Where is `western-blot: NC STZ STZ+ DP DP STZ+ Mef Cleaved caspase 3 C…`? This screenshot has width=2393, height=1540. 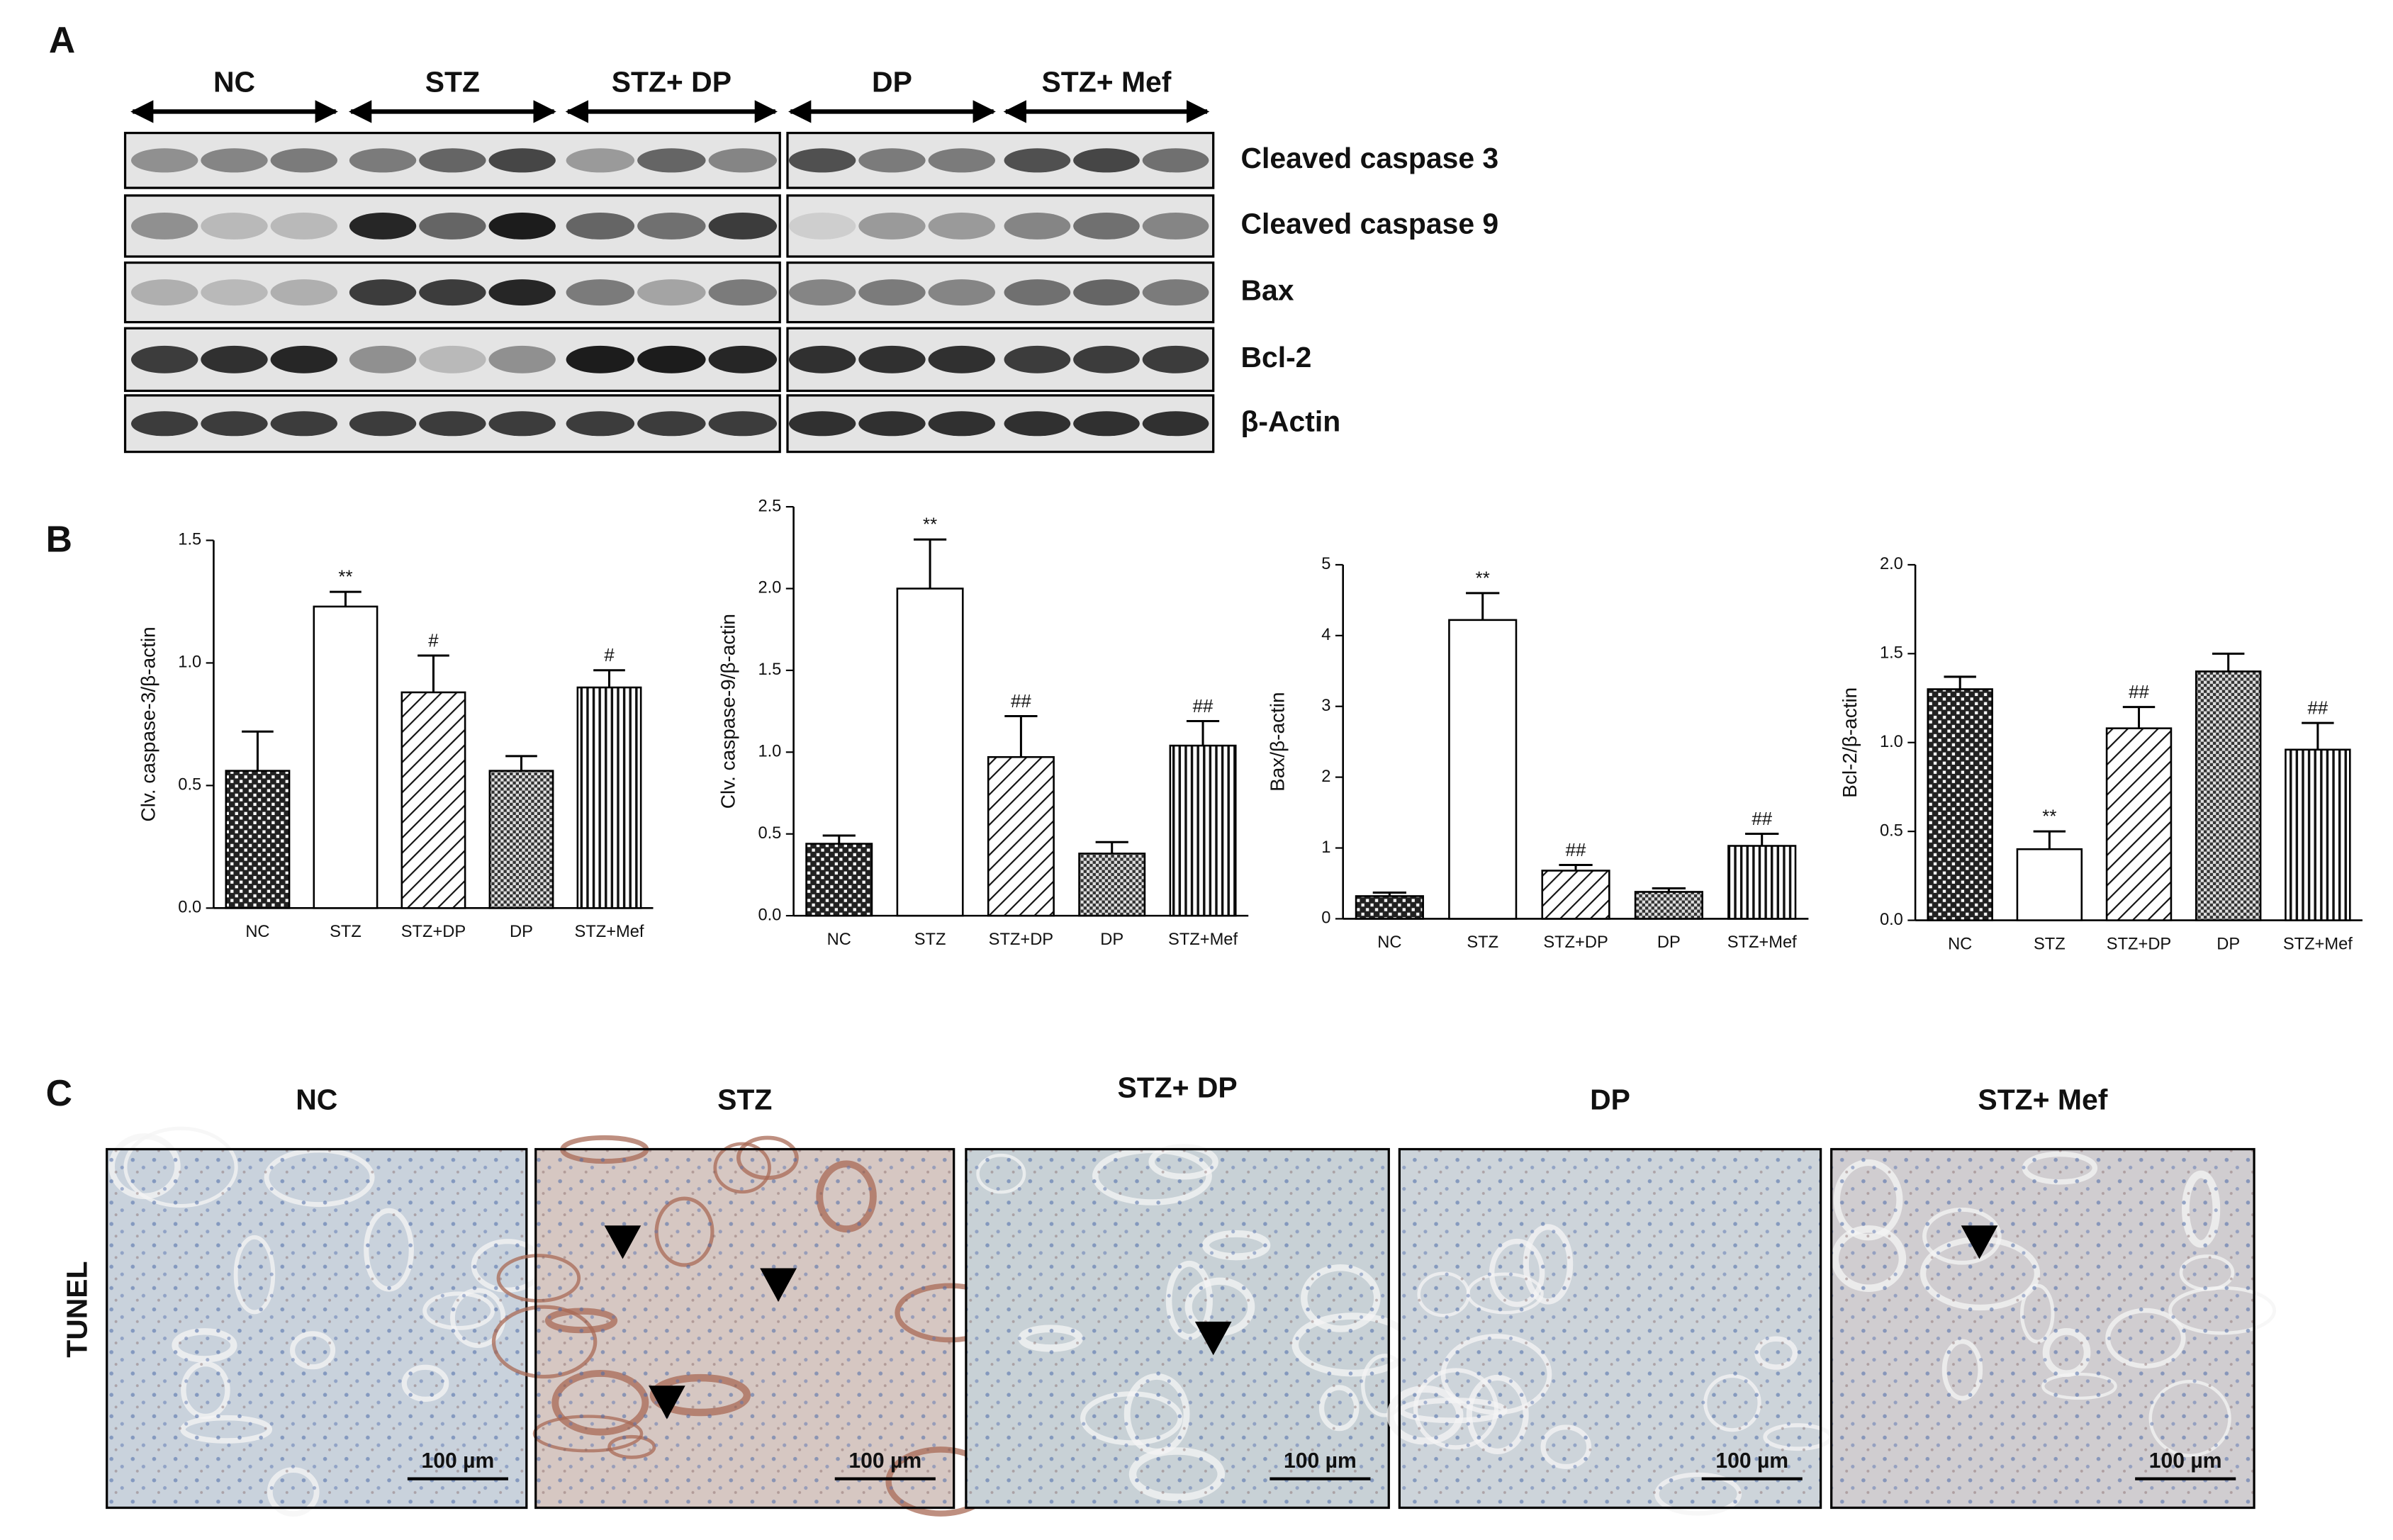 western-blot: NC STZ STZ+ DP DP STZ+ Mef Cleaved caspase 3 C… is located at coordinates (811, 259).